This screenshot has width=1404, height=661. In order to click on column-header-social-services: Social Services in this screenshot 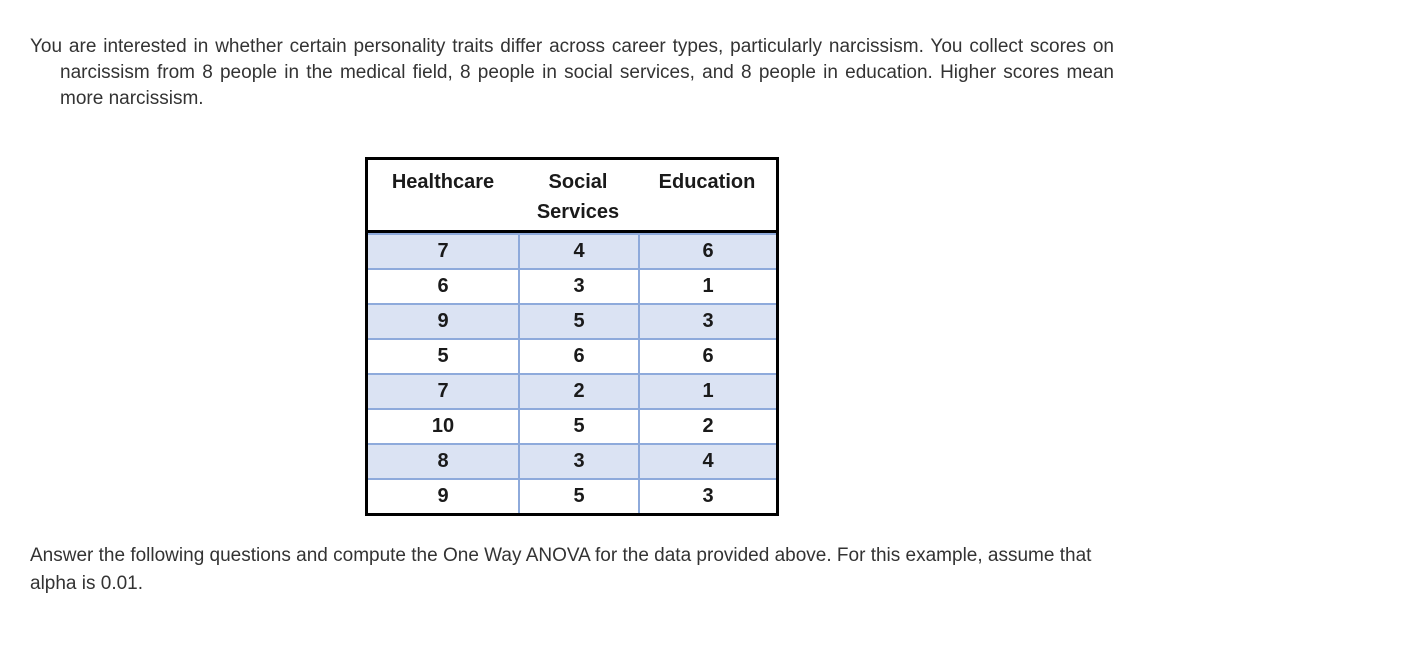, I will do `click(578, 196)`.